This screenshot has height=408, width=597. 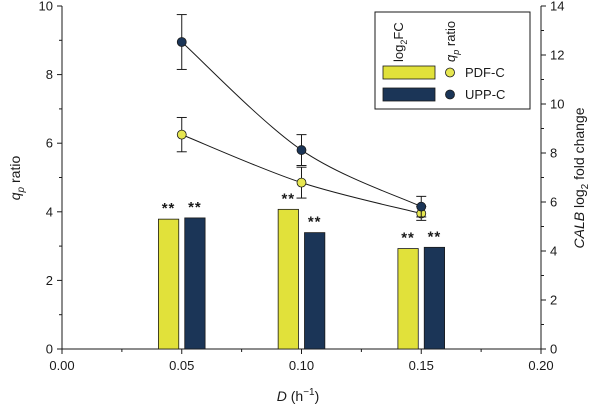 What do you see at coordinates (553, 153) in the screenshot?
I see `y-right-tick-label: 8` at bounding box center [553, 153].